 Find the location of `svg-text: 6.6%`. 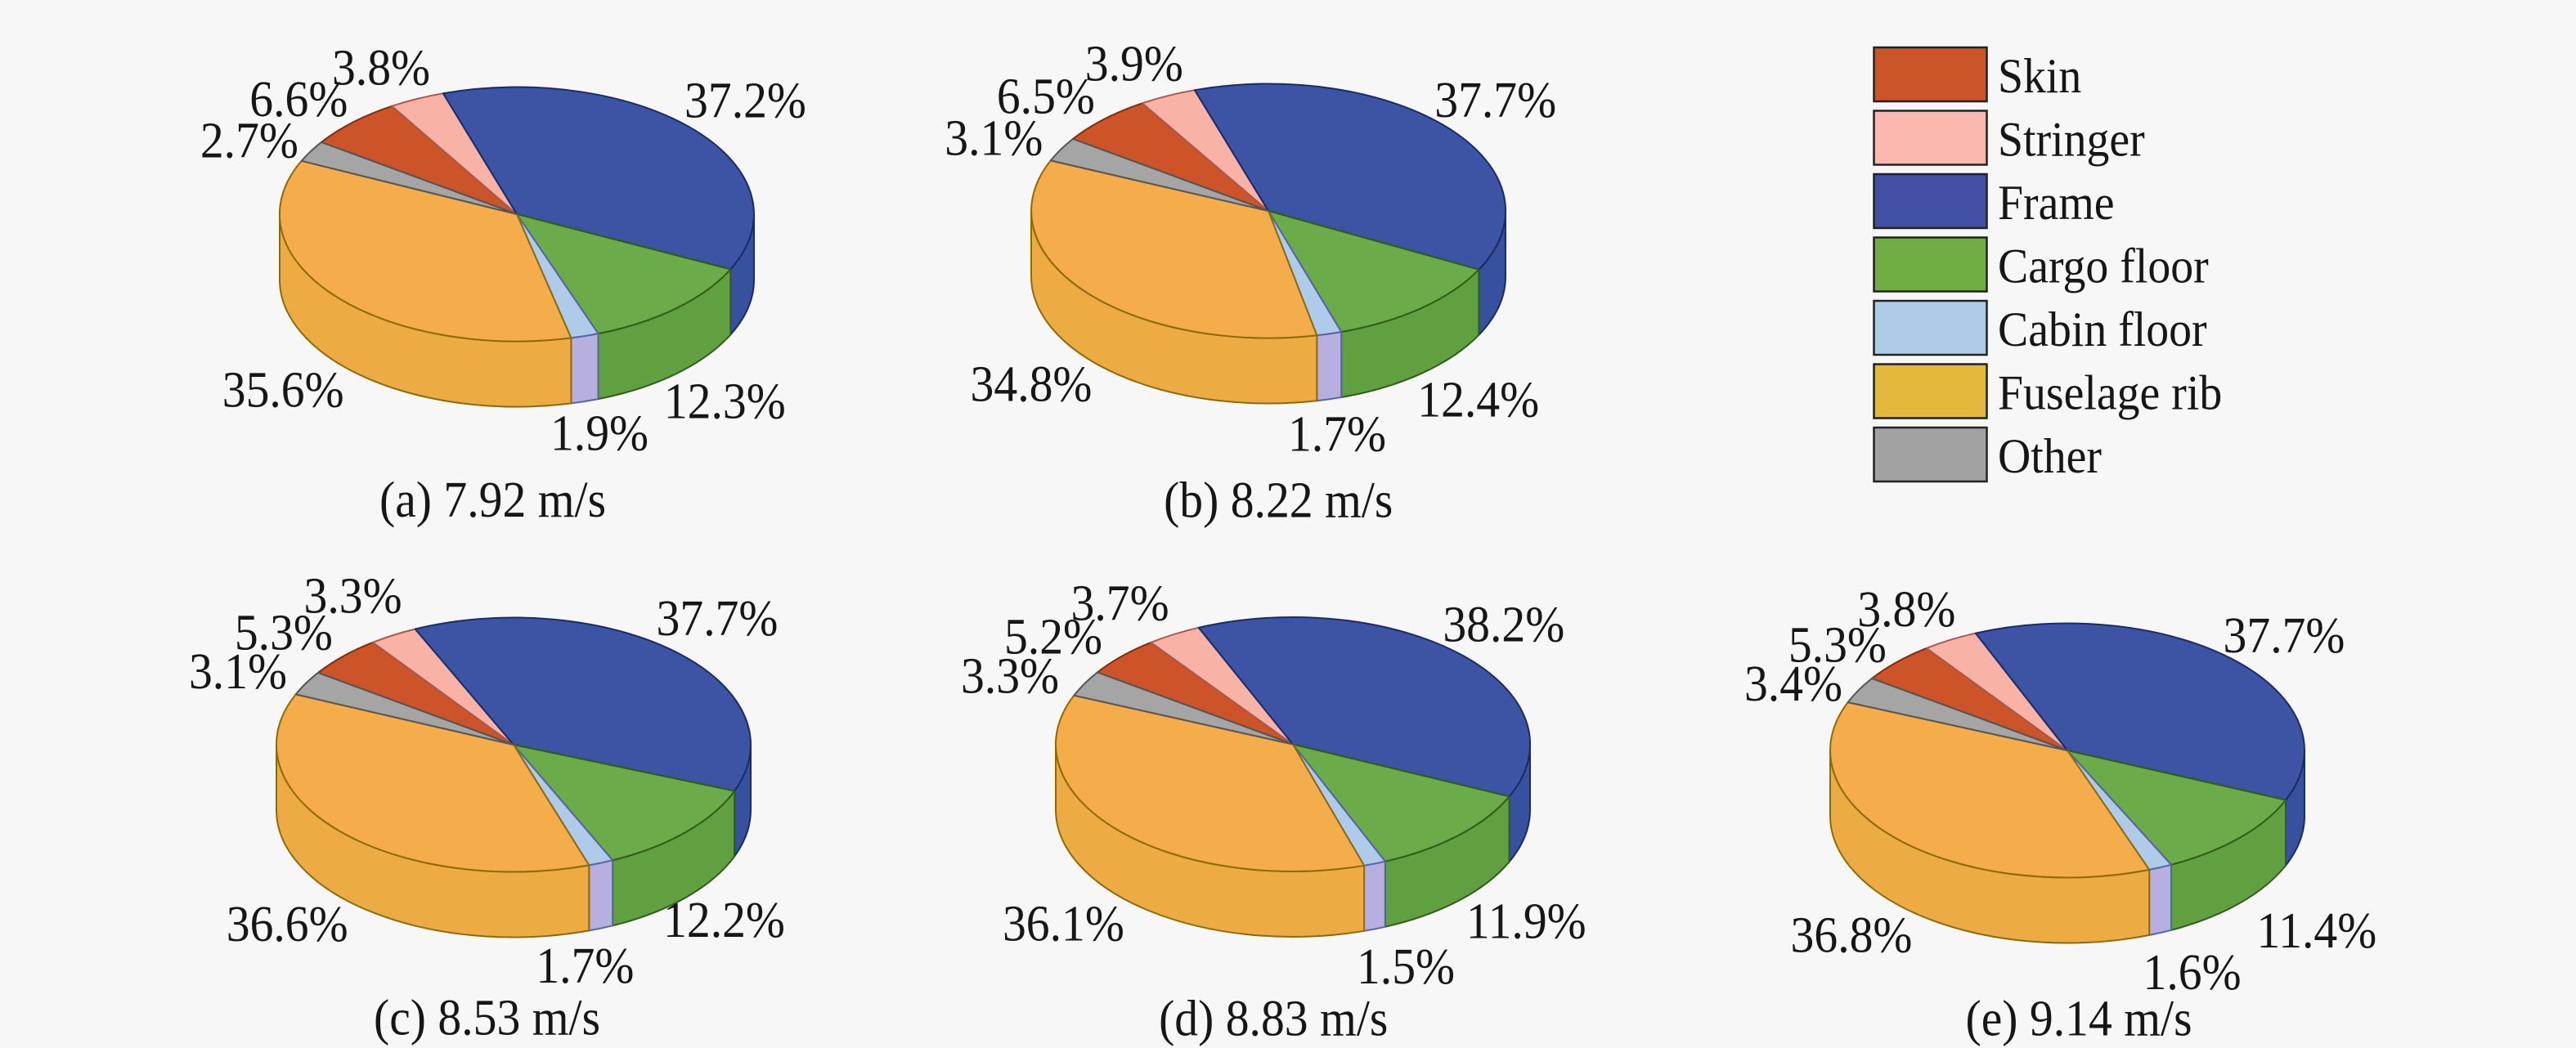

svg-text: 6.6% is located at coordinates (298, 99).